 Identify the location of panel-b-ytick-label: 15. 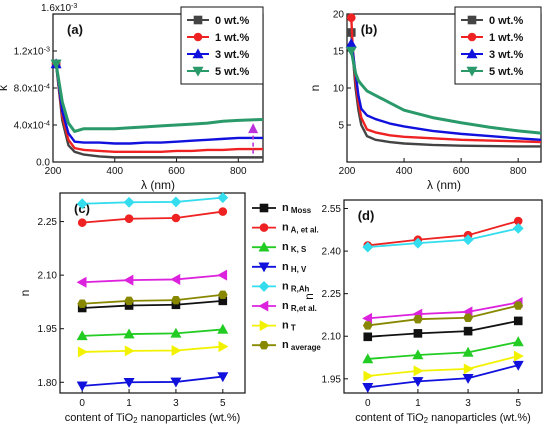
(339, 52).